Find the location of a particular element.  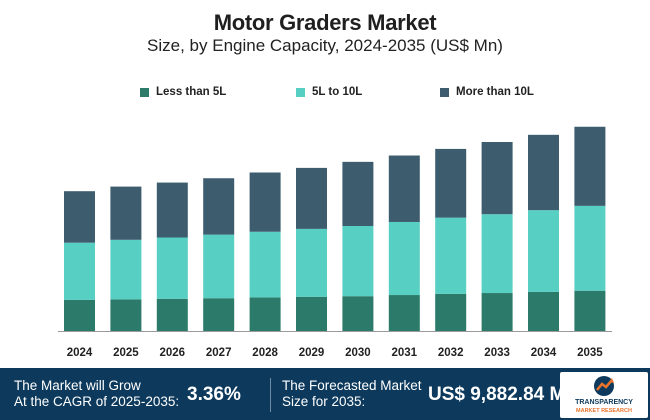

bar-2029-5l-to-10l is located at coordinates (311, 262).